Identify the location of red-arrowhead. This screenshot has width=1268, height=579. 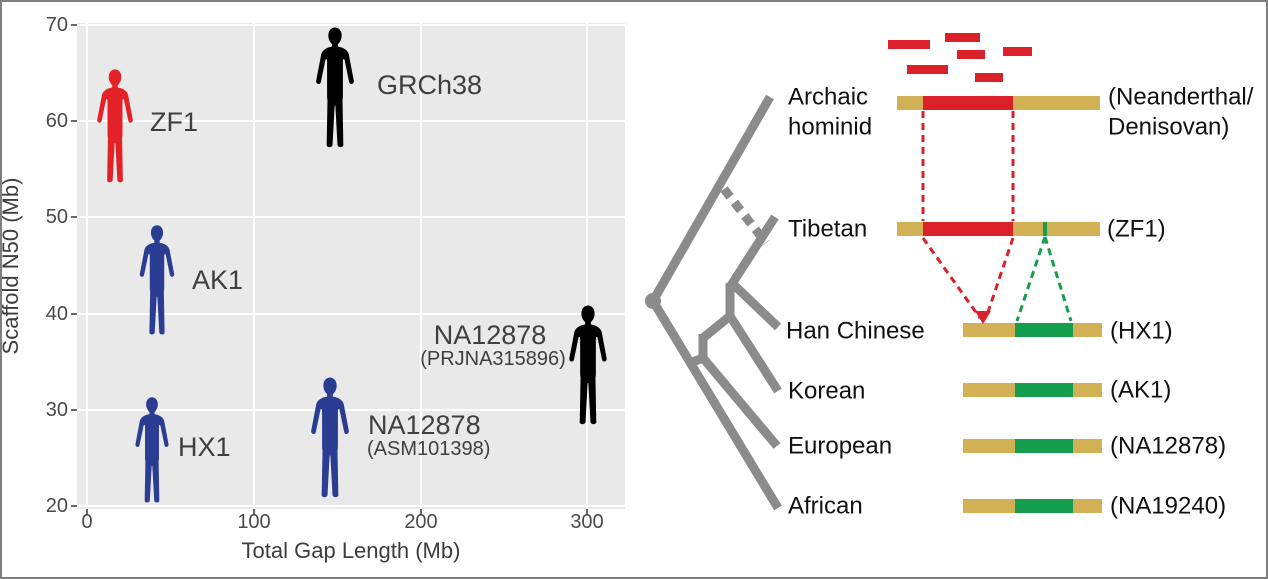
(983, 317).